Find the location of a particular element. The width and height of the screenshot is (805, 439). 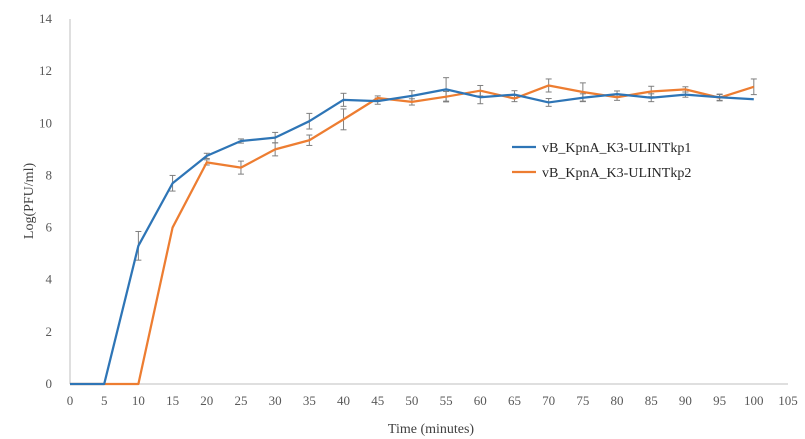

x-tick-label: 40 is located at coordinates (343, 400).